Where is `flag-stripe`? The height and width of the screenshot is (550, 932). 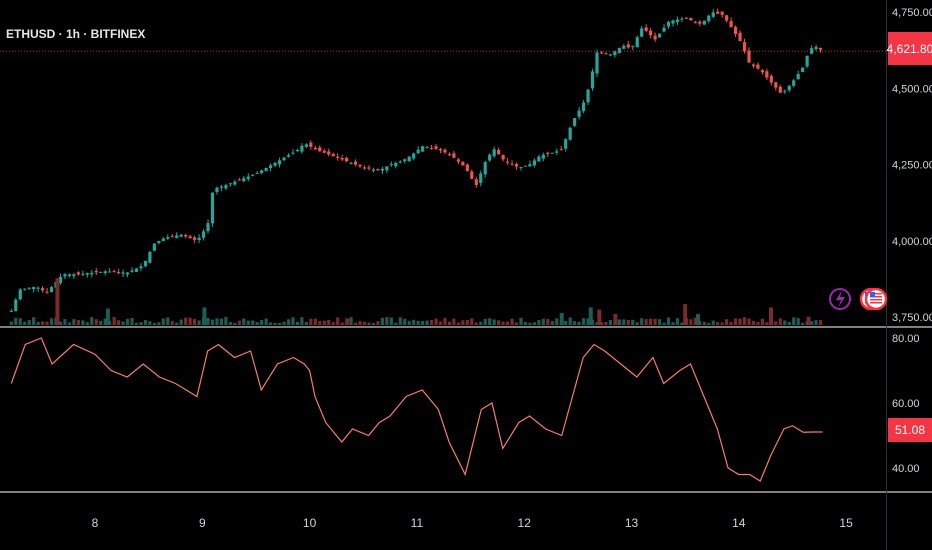 flag-stripe is located at coordinates (876, 300).